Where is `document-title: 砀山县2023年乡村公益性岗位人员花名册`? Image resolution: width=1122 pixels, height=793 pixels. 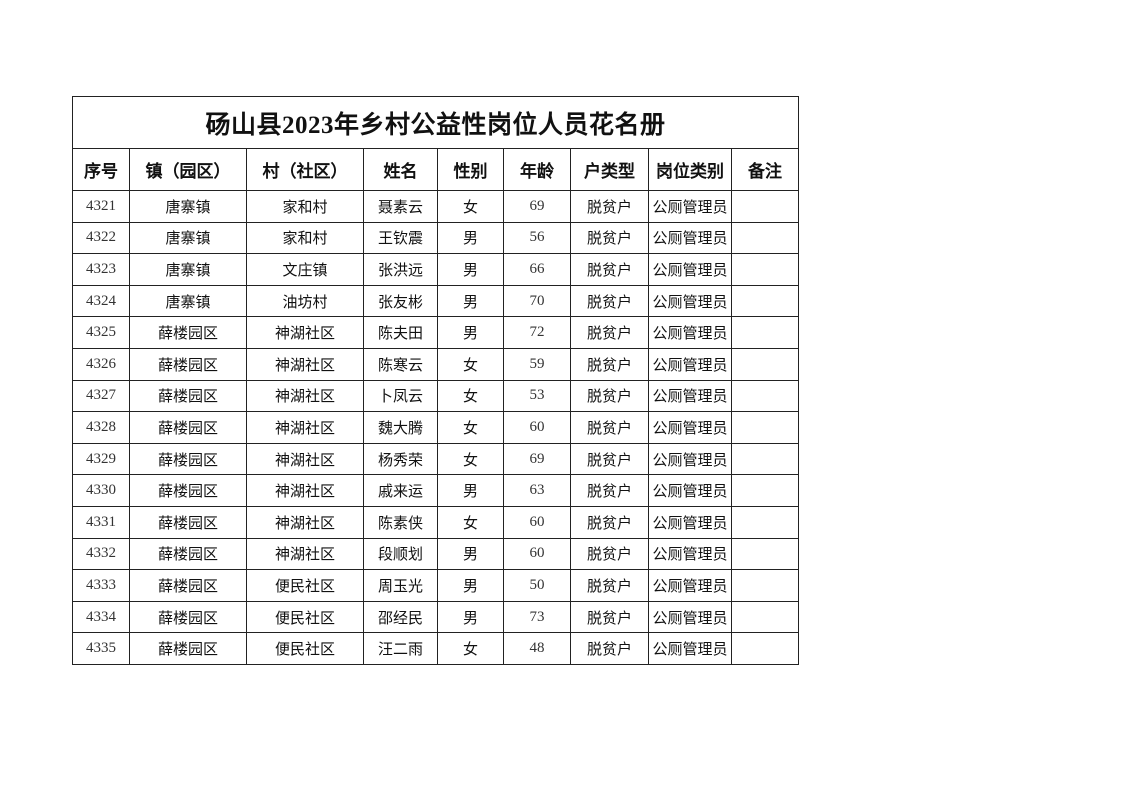
document-title: 砀山县2023年乡村公益性岗位人员花名册 is located at coordinates (435, 122).